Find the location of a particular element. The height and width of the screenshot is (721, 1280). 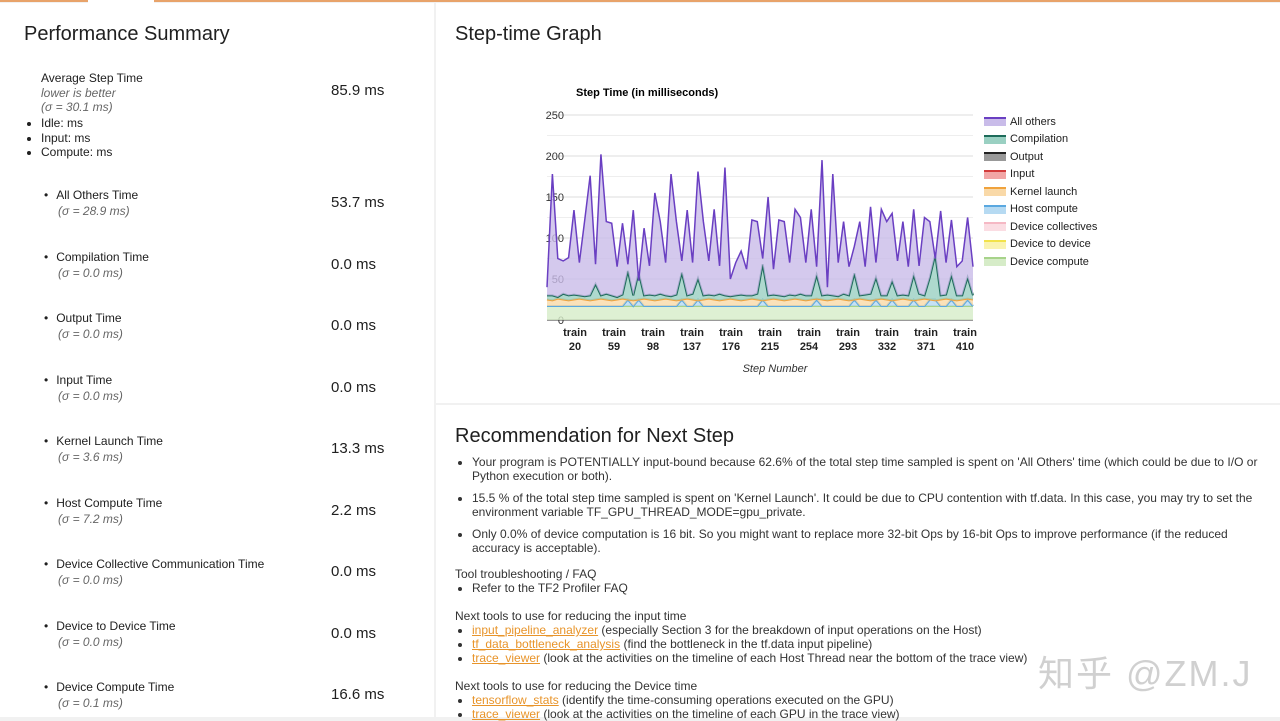

metric-sigma: (σ = 0.1 ms) is located at coordinates (90, 703).